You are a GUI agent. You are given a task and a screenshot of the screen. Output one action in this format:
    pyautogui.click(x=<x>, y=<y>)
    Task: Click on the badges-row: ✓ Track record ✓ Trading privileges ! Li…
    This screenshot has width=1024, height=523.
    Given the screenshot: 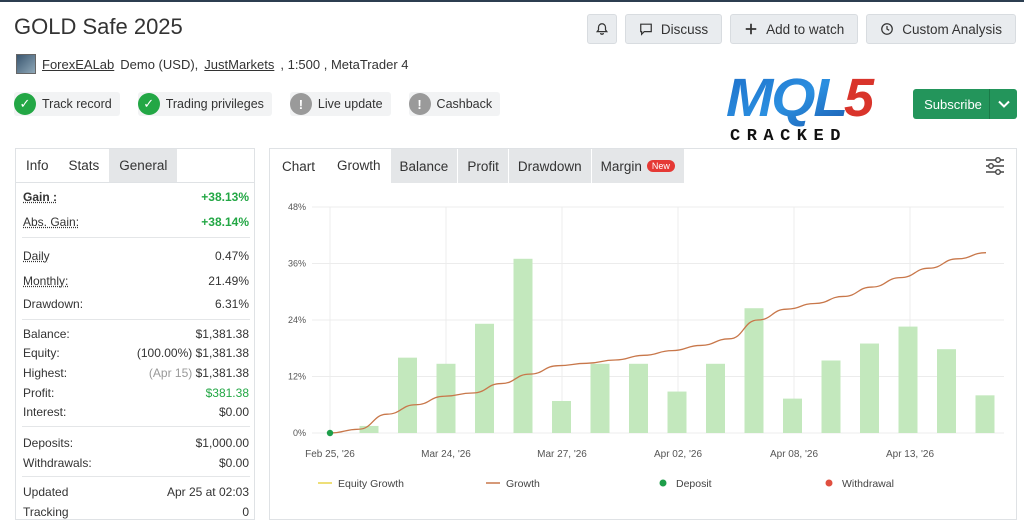 What is the action you would take?
    pyautogui.click(x=257, y=104)
    